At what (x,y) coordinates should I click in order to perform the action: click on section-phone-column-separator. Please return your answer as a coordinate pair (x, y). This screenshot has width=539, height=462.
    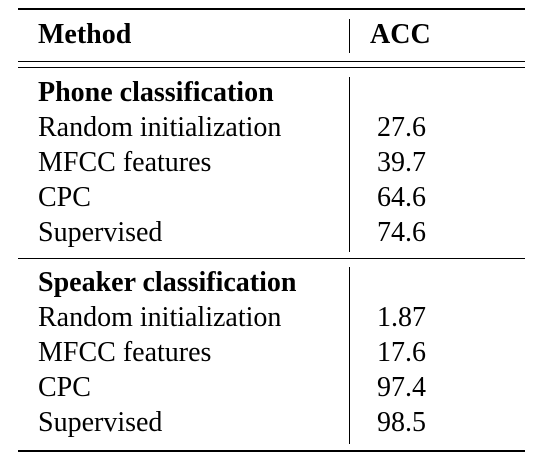
    Looking at the image, I should click on (350, 164).